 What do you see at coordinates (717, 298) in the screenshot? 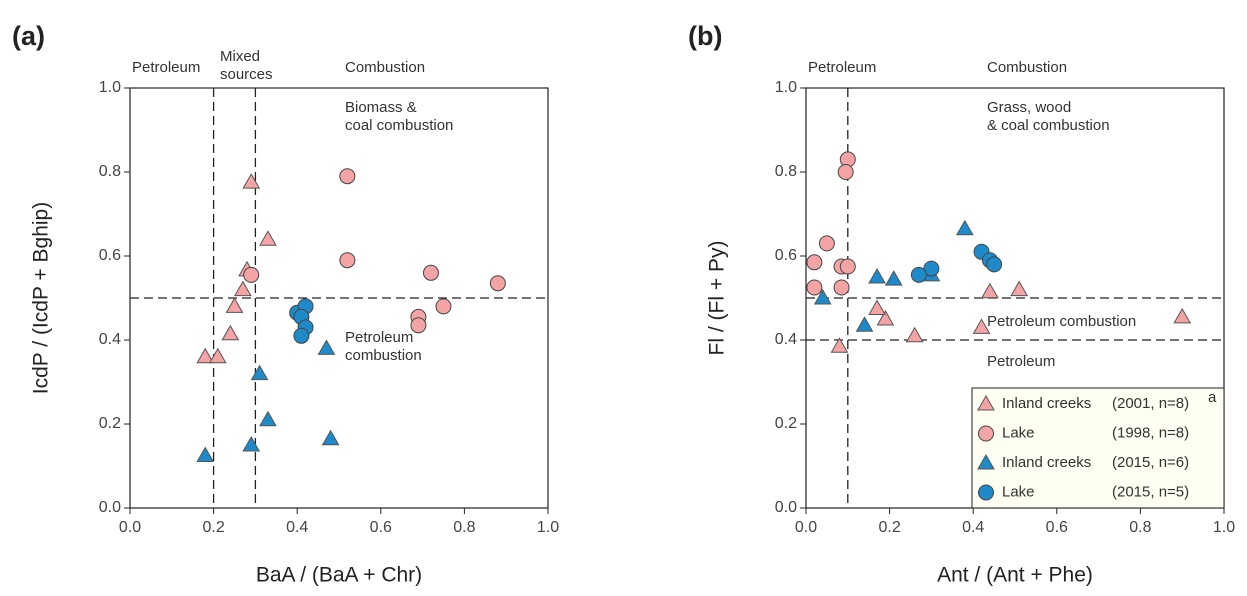
I see `y-axis-label: Fl / (Fl + Py)` at bounding box center [717, 298].